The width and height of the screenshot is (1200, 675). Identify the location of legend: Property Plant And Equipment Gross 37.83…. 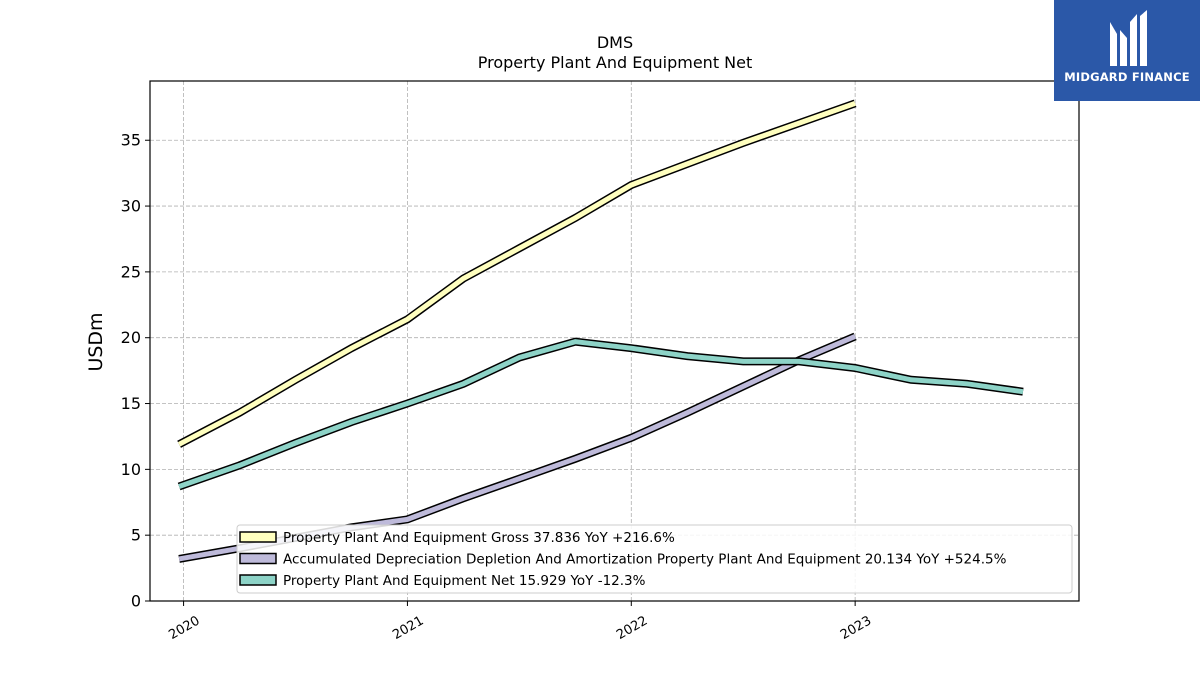
(654, 559).